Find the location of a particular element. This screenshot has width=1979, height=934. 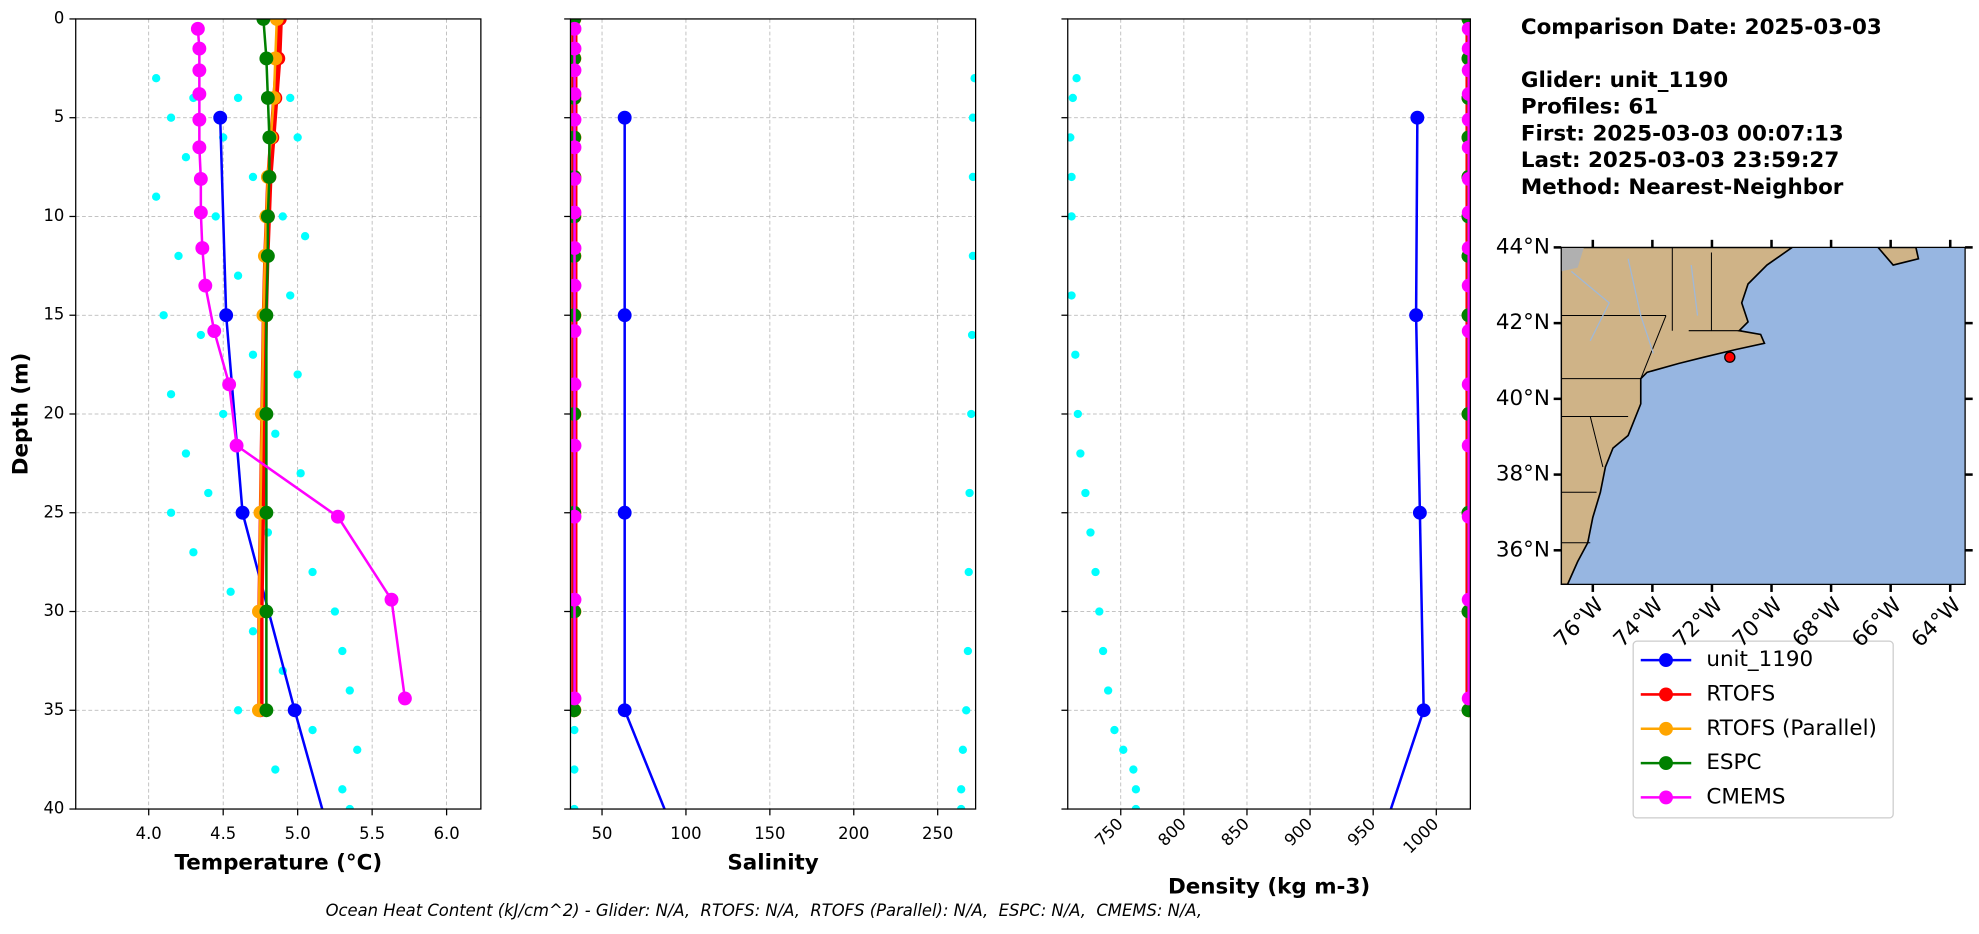

x-tick-label: 200 is located at coordinates (853, 833).